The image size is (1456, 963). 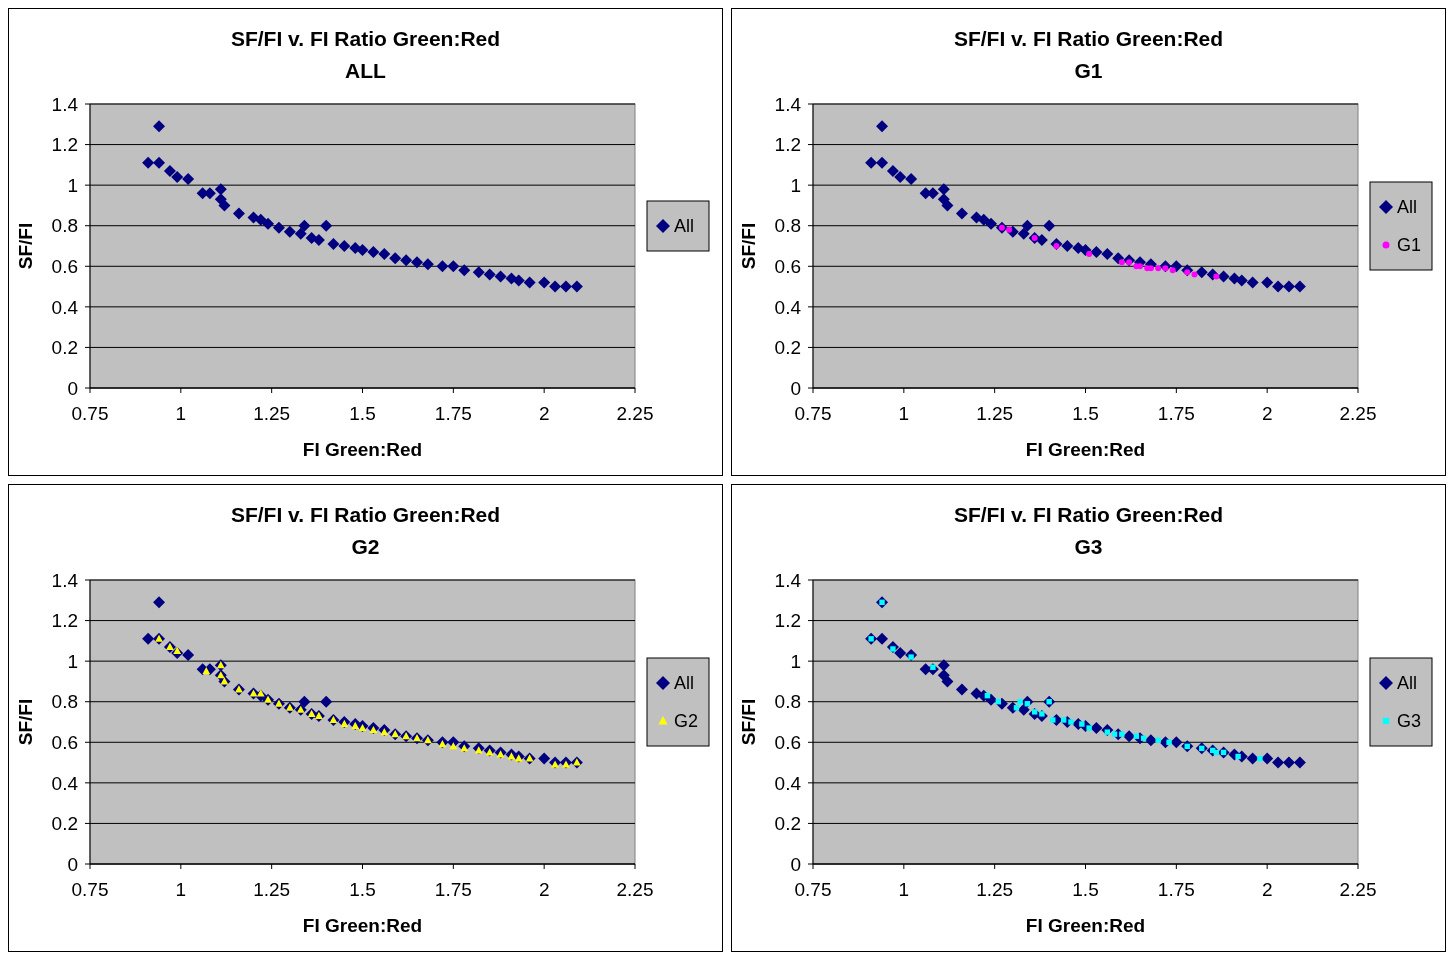 I want to click on legend-label: G1, so click(x=1409, y=245).